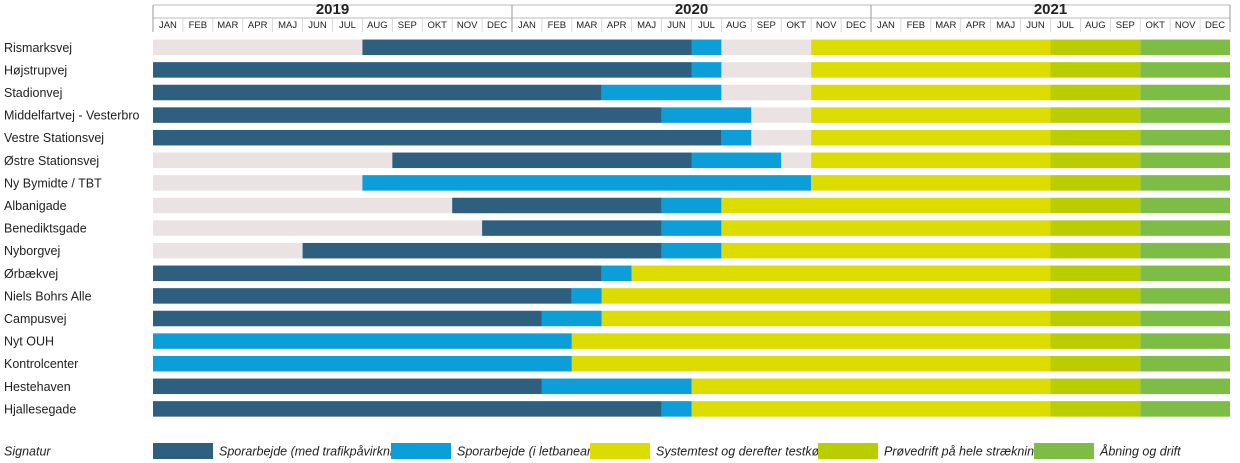 The width and height of the screenshot is (1240, 463). Describe the element at coordinates (183, 451) in the screenshot. I see `legend-swatch-spor1` at that location.